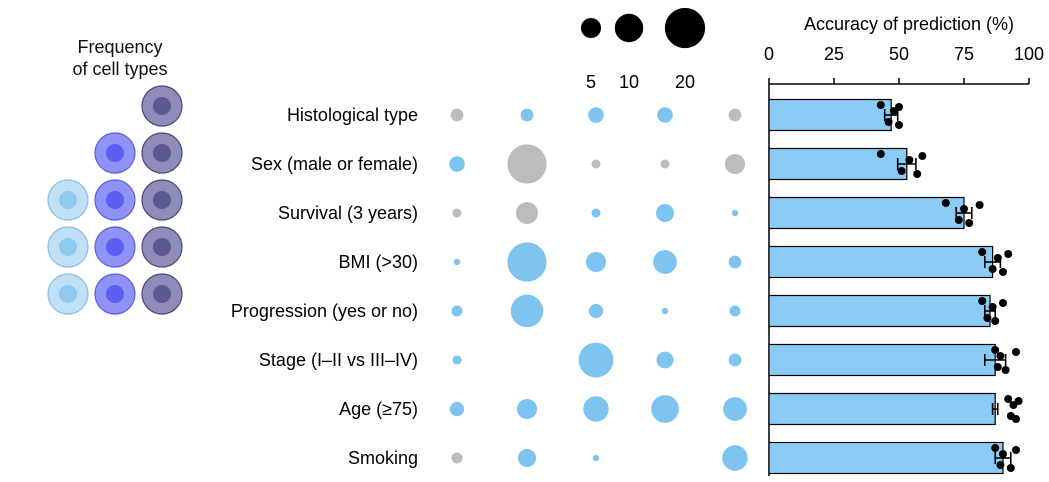 The image size is (1049, 482). What do you see at coordinates (769, 54) in the screenshot?
I see `x-tick-label: 0` at bounding box center [769, 54].